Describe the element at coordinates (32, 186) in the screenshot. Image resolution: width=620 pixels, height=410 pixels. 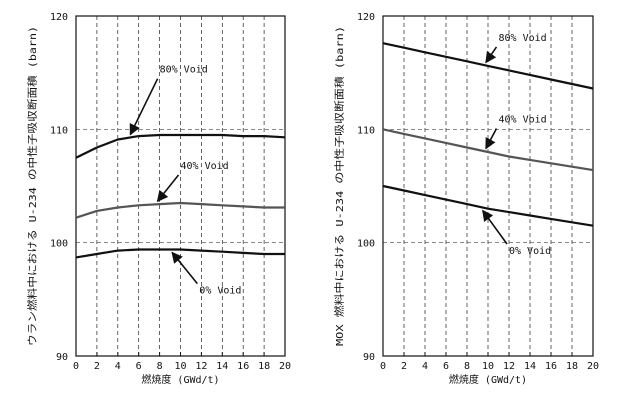
I see `y-axis-title: ウラン燃料中における U-234 の中性子吸収断面積 (barn)` at that location.